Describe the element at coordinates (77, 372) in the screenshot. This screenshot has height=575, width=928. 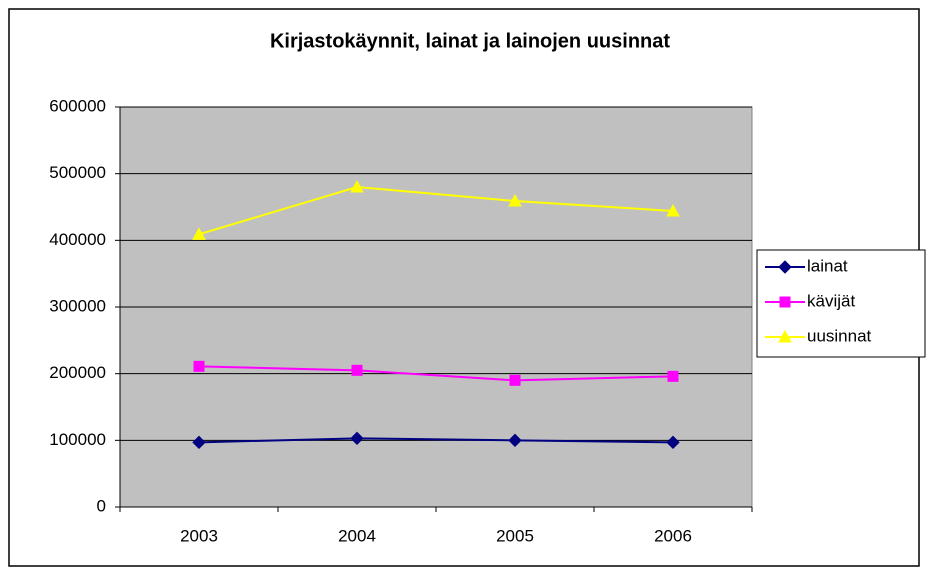
I see `y-tick-label: 200000` at that location.